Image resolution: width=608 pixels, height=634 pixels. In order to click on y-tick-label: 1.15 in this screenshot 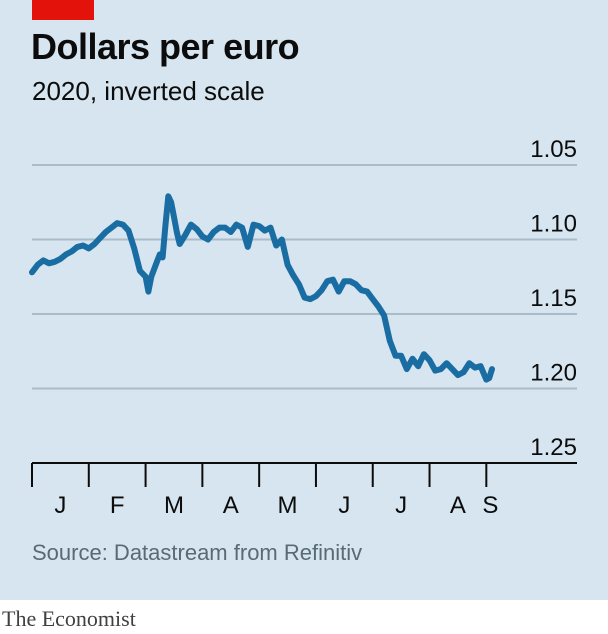, I will do `click(553, 298)`.